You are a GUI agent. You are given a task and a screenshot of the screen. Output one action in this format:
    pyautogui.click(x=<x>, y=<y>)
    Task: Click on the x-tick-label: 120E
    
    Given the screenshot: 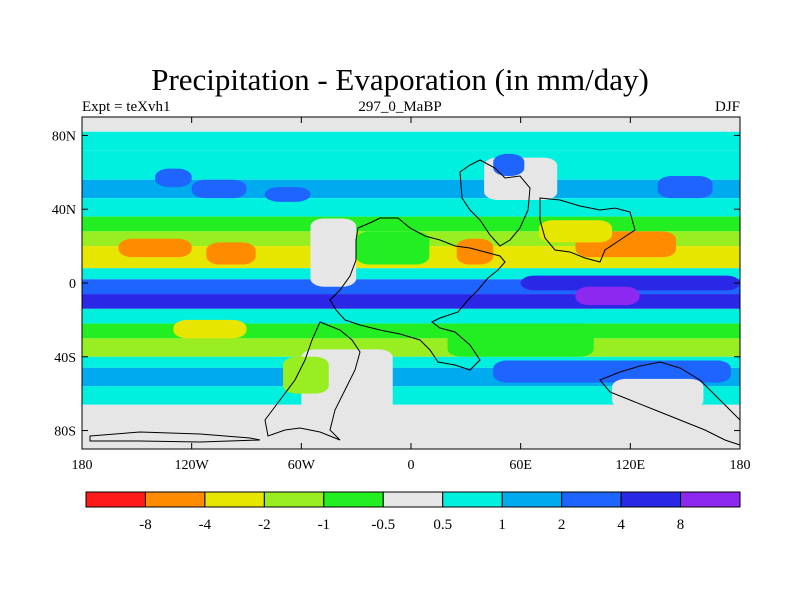 What is the action you would take?
    pyautogui.click(x=631, y=465)
    